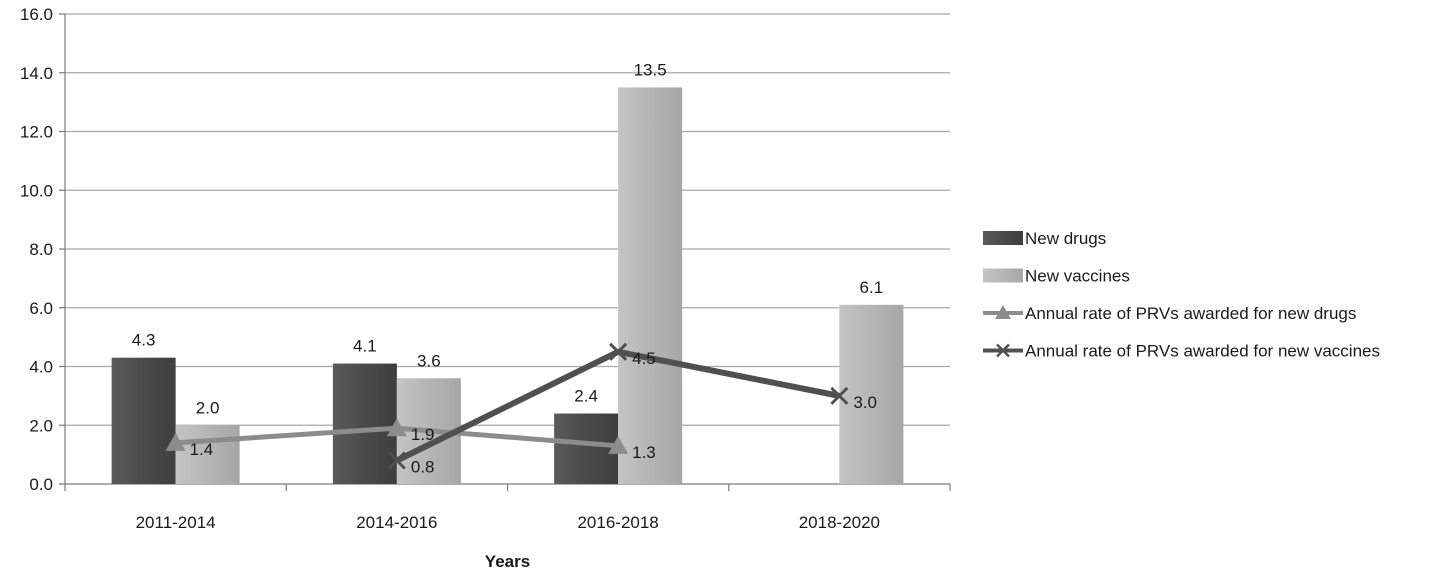 This screenshot has width=1432, height=582. I want to click on bar-data-label: 6.1, so click(872, 287).